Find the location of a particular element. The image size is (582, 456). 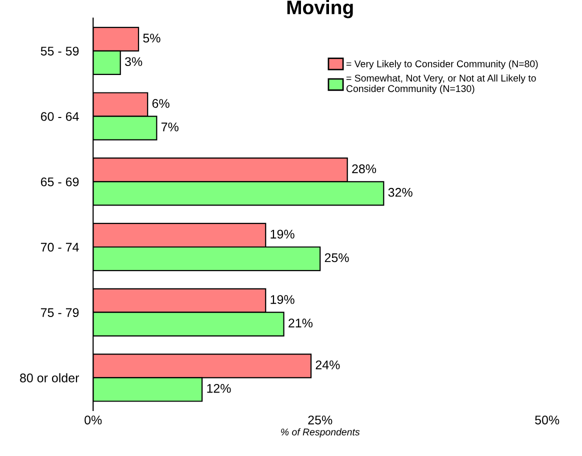

y-tick-label: 55 - 59 is located at coordinates (59, 51).